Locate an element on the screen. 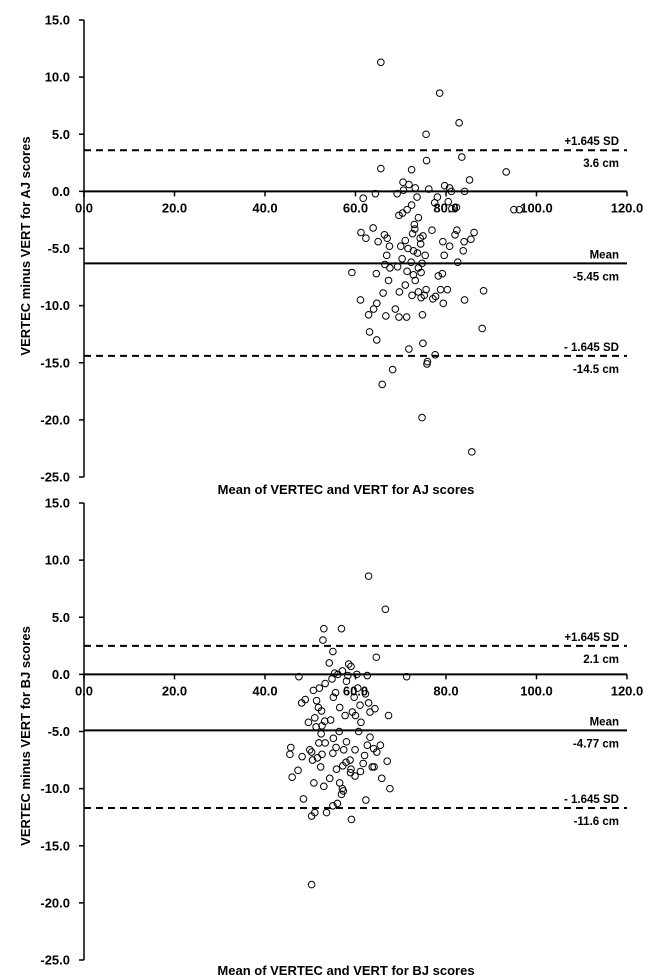  reference-line-value: 2.1 cm is located at coordinates (601, 660).